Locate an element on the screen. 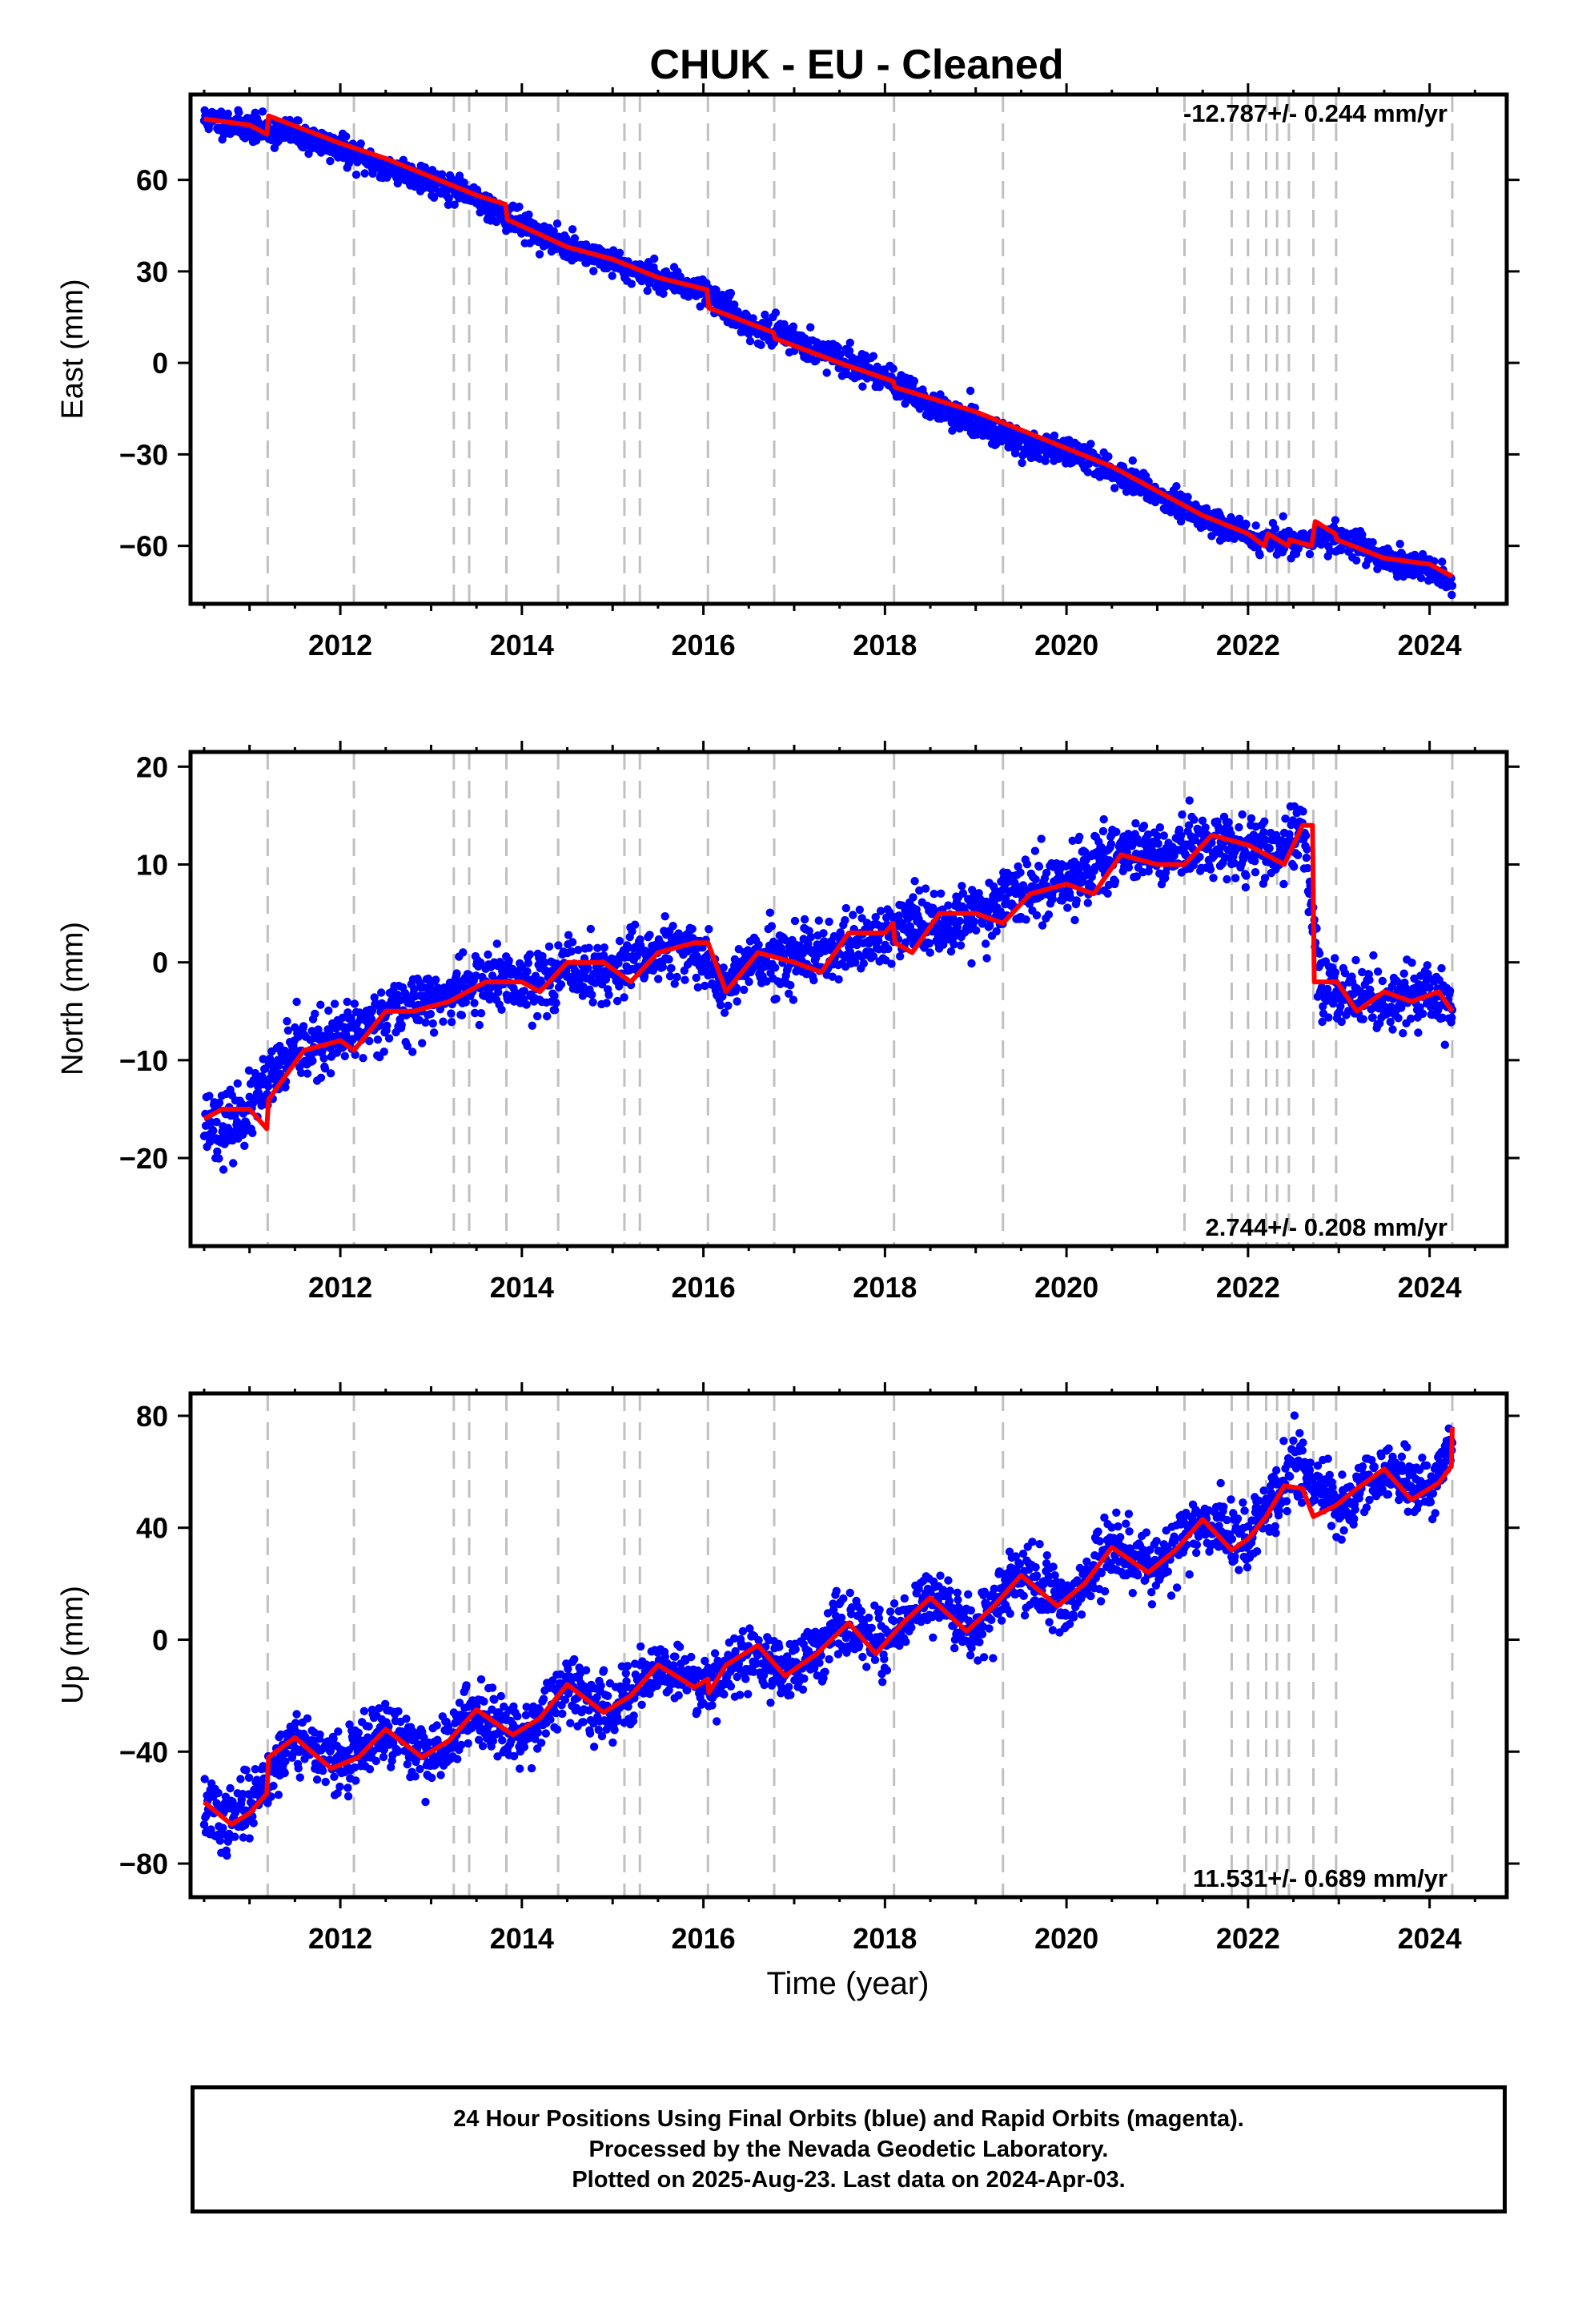 The image size is (1582, 2324). y-tick-label: −60 is located at coordinates (144, 546).